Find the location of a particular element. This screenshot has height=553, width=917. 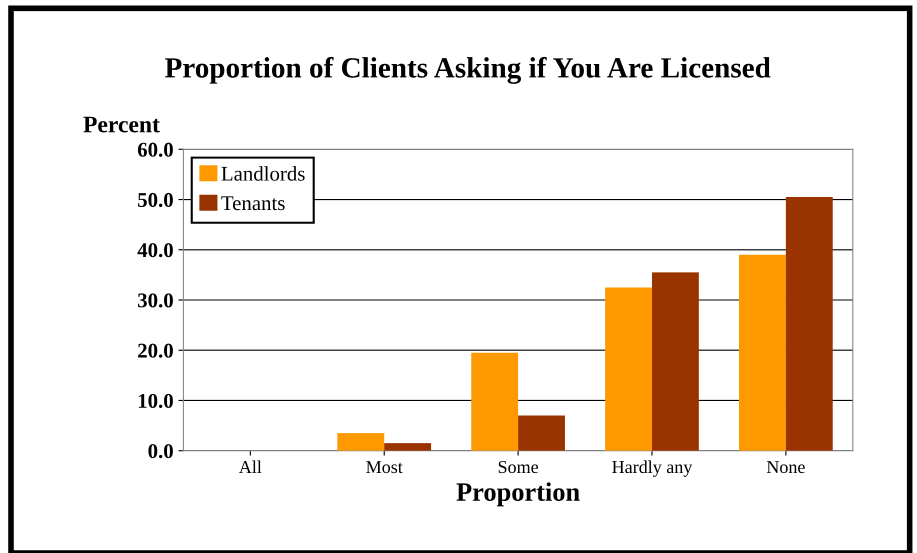

legend-label: Tenants is located at coordinates (253, 203).